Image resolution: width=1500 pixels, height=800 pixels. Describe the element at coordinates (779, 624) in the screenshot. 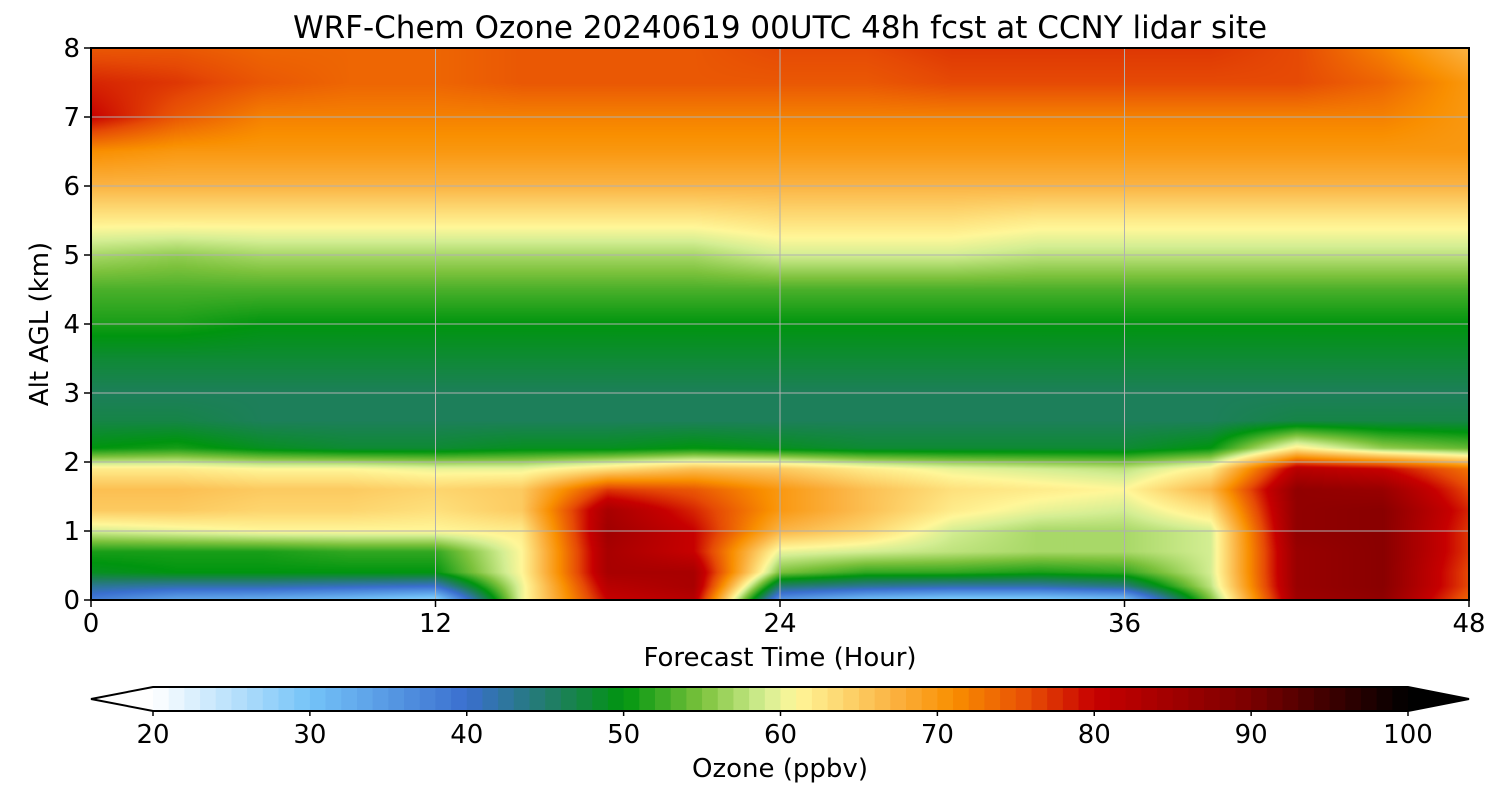

I see `x-tick-label: 24` at that location.